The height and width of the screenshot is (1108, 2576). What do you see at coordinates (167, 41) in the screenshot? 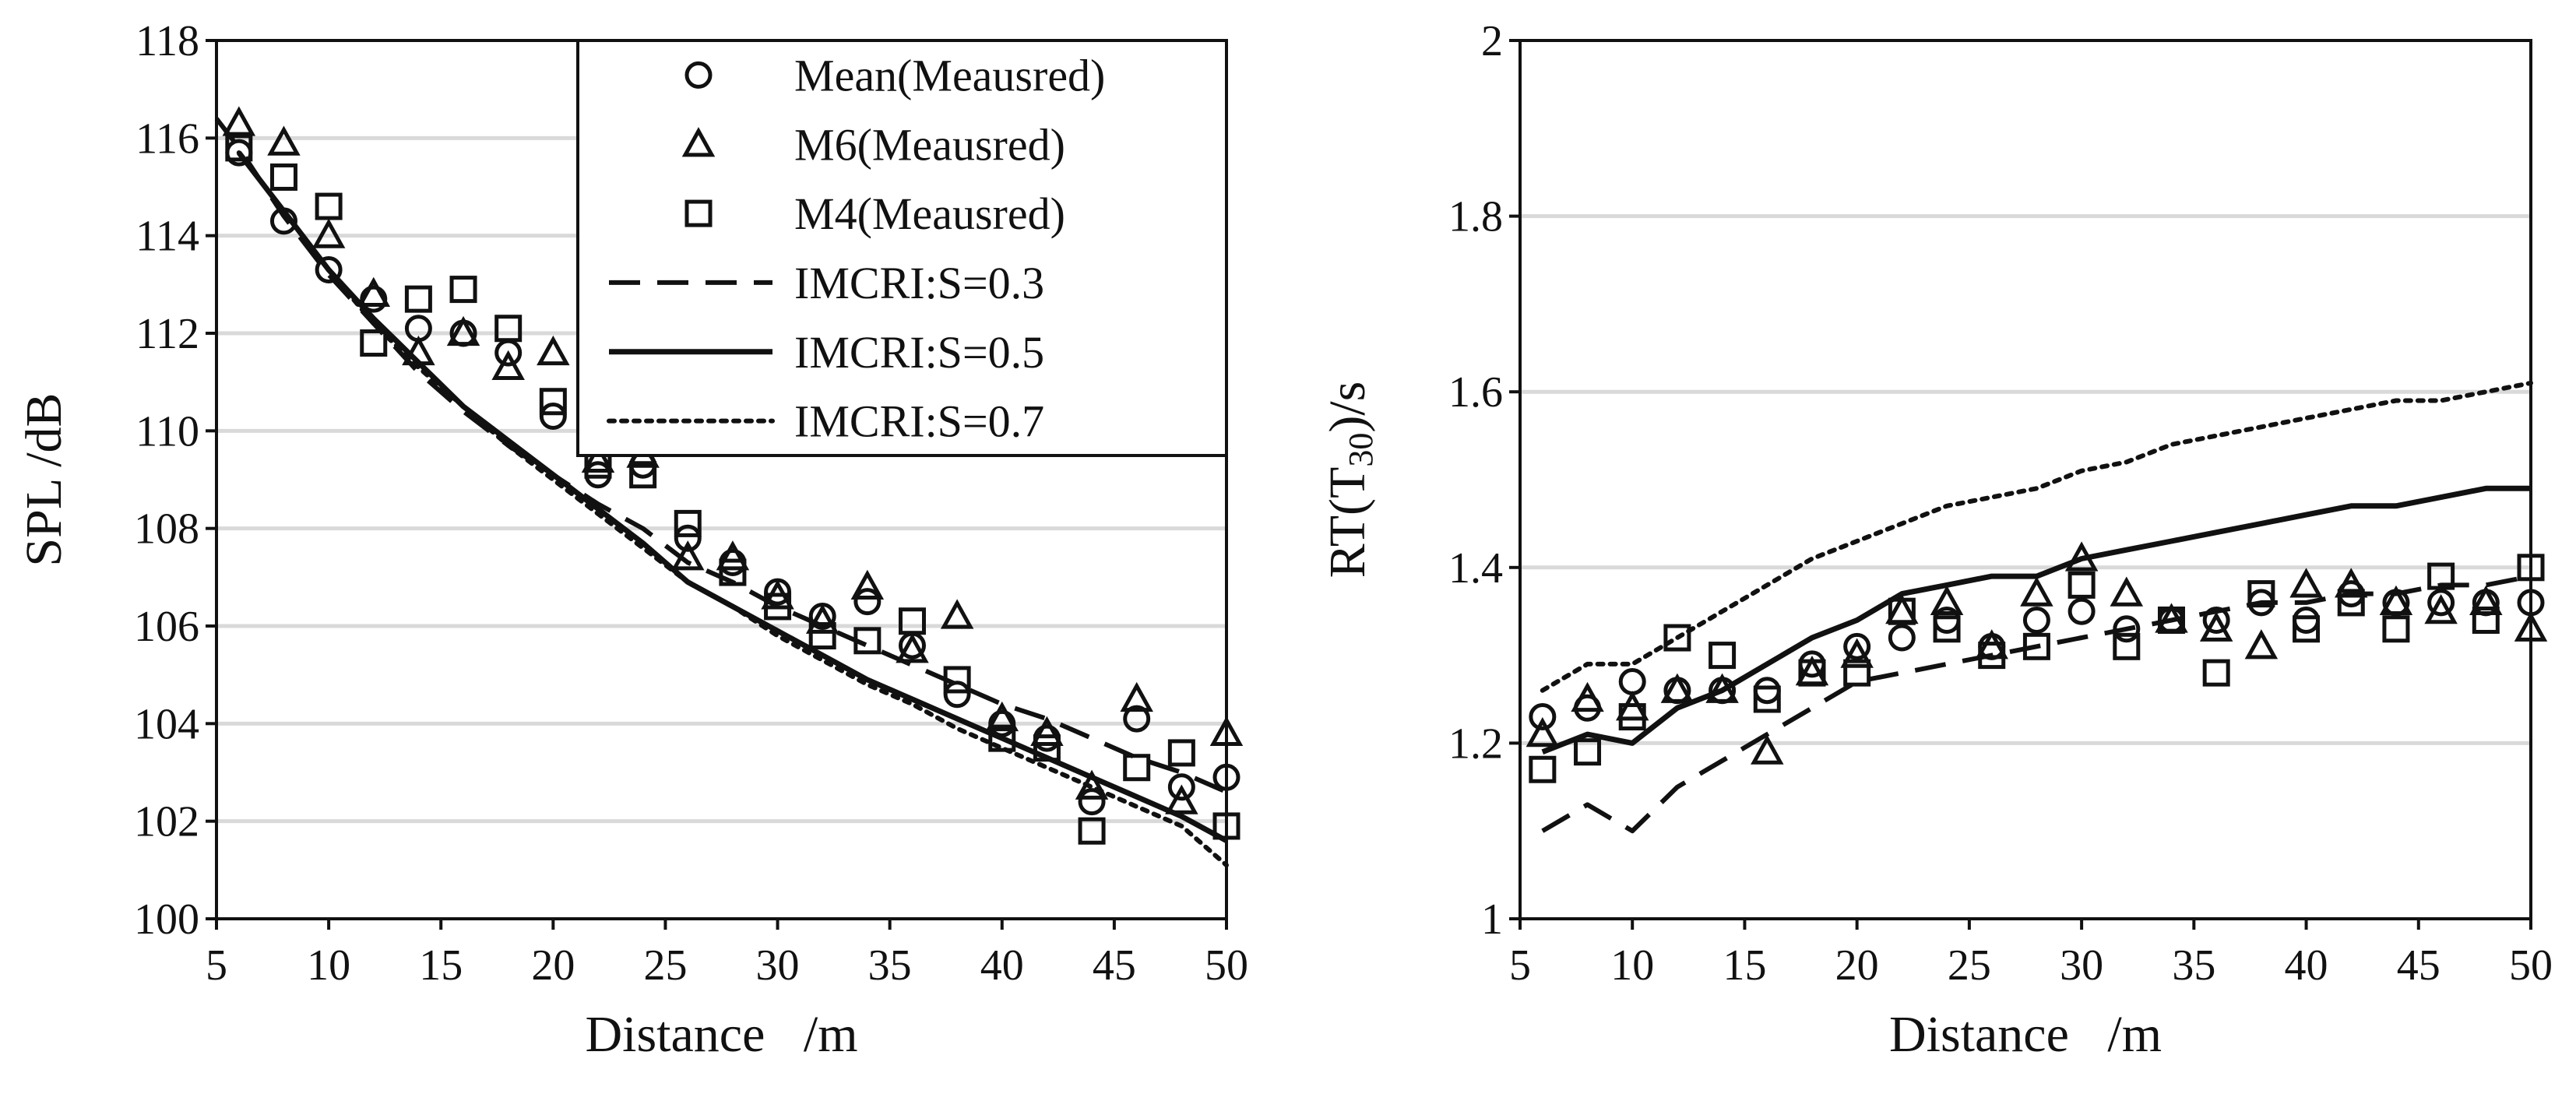
I see `y-tick-label: 118` at bounding box center [167, 41].